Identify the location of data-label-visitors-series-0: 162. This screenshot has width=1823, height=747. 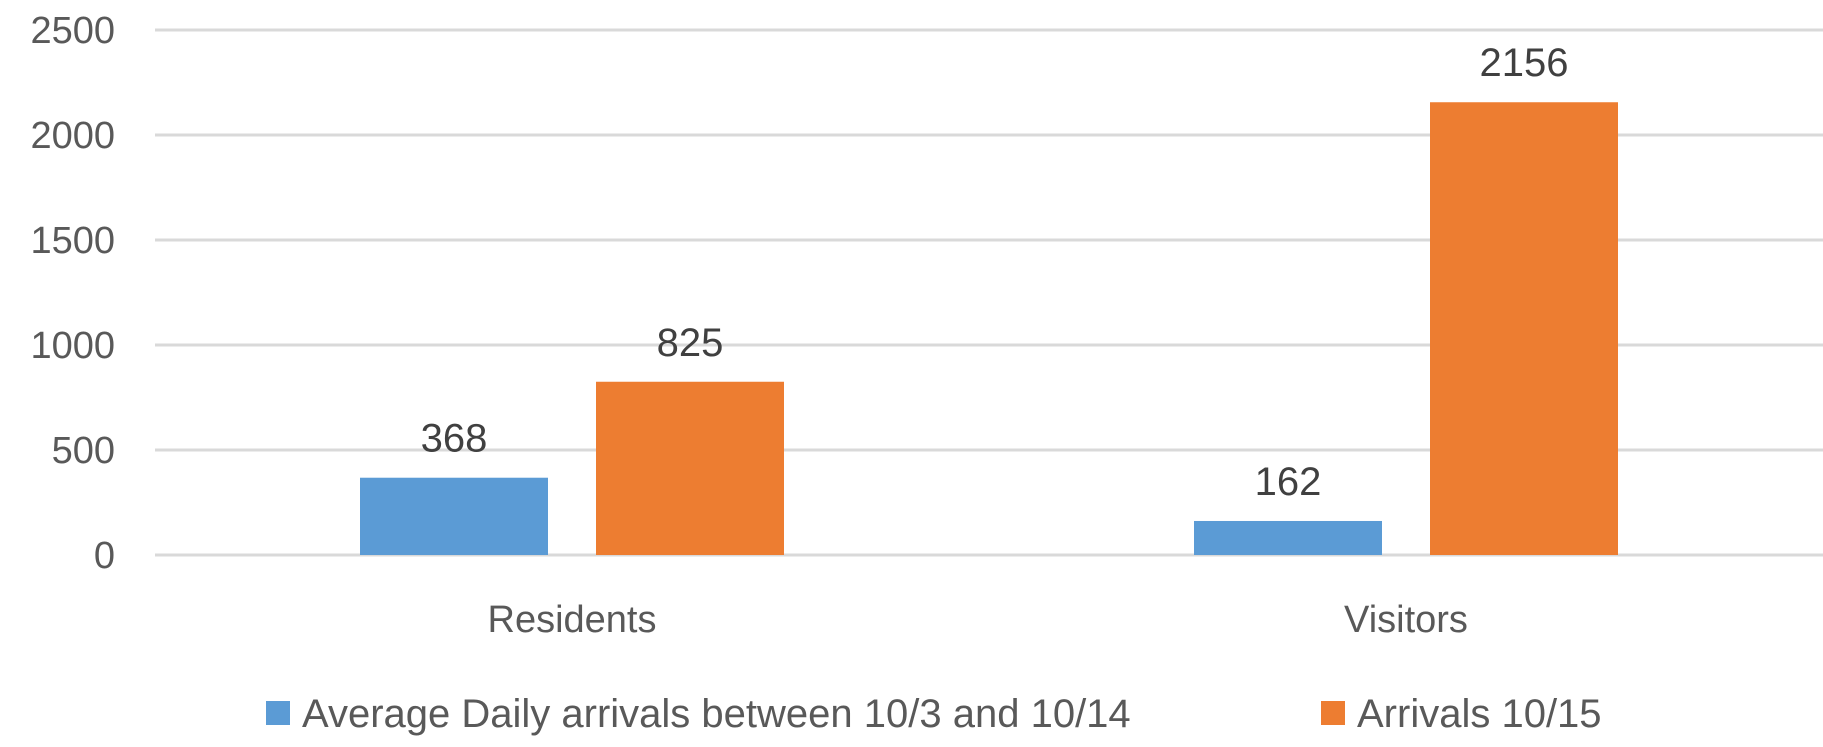
(1288, 482).